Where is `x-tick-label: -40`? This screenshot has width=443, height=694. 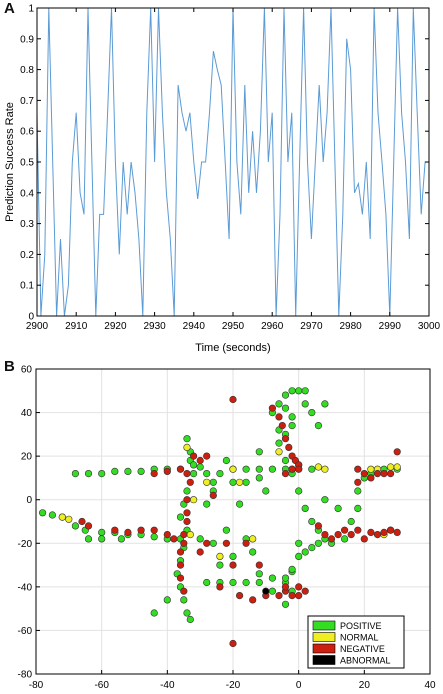 x-tick-label: -40 is located at coordinates (167, 685).